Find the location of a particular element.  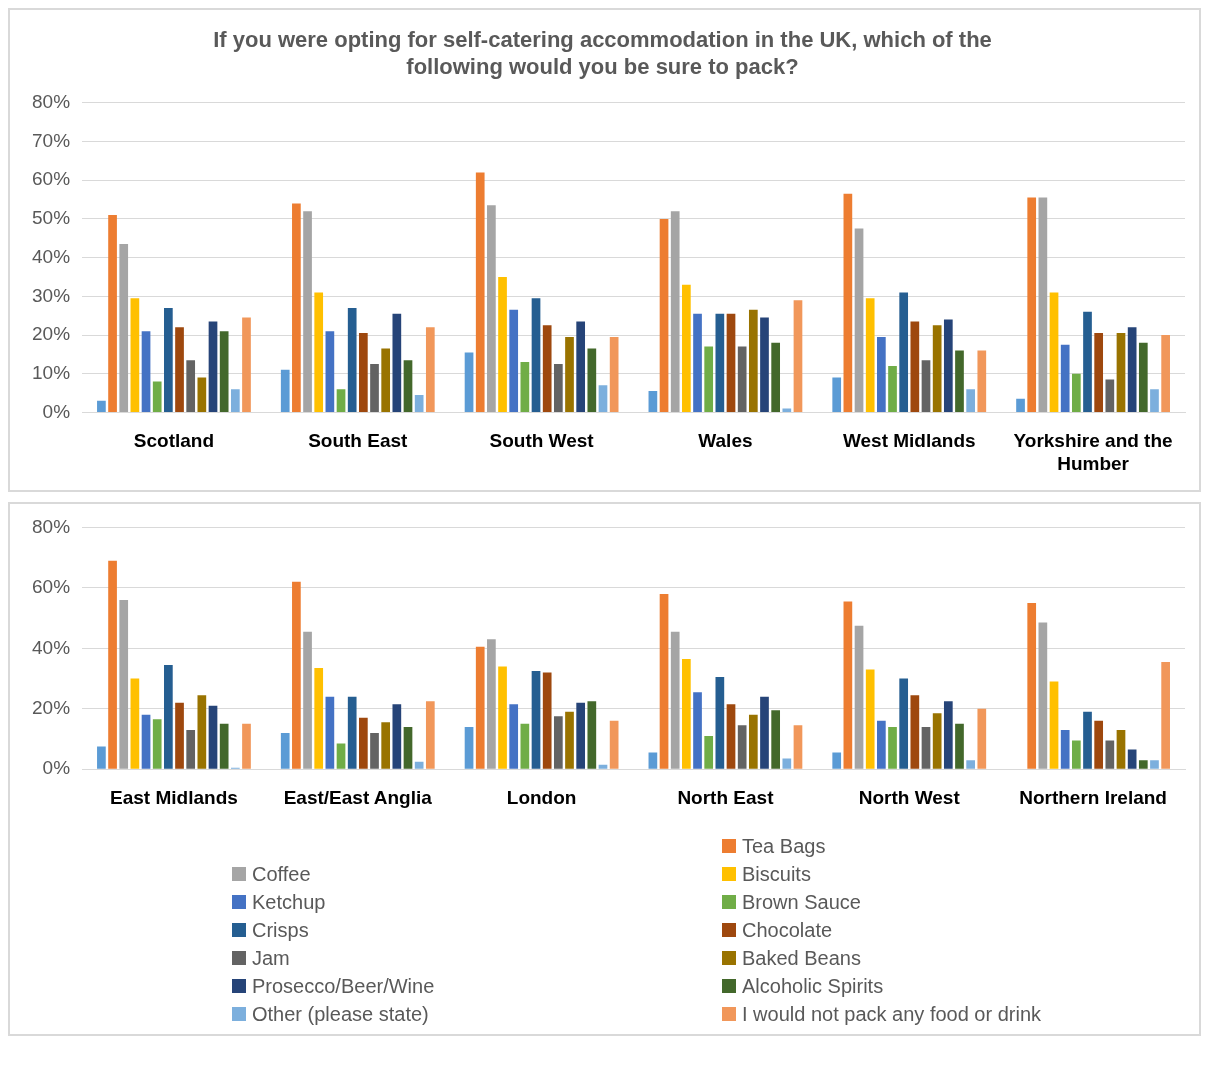

legend-label: I would not pack any food or drink is located at coordinates (892, 1014).